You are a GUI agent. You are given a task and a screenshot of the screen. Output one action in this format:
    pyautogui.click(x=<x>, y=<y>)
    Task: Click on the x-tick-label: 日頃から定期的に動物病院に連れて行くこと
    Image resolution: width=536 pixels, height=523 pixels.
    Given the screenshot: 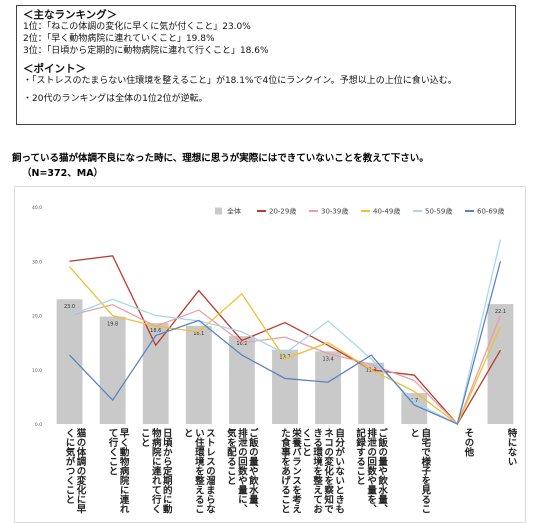 What is the action you would take?
    pyautogui.click(x=155, y=471)
    